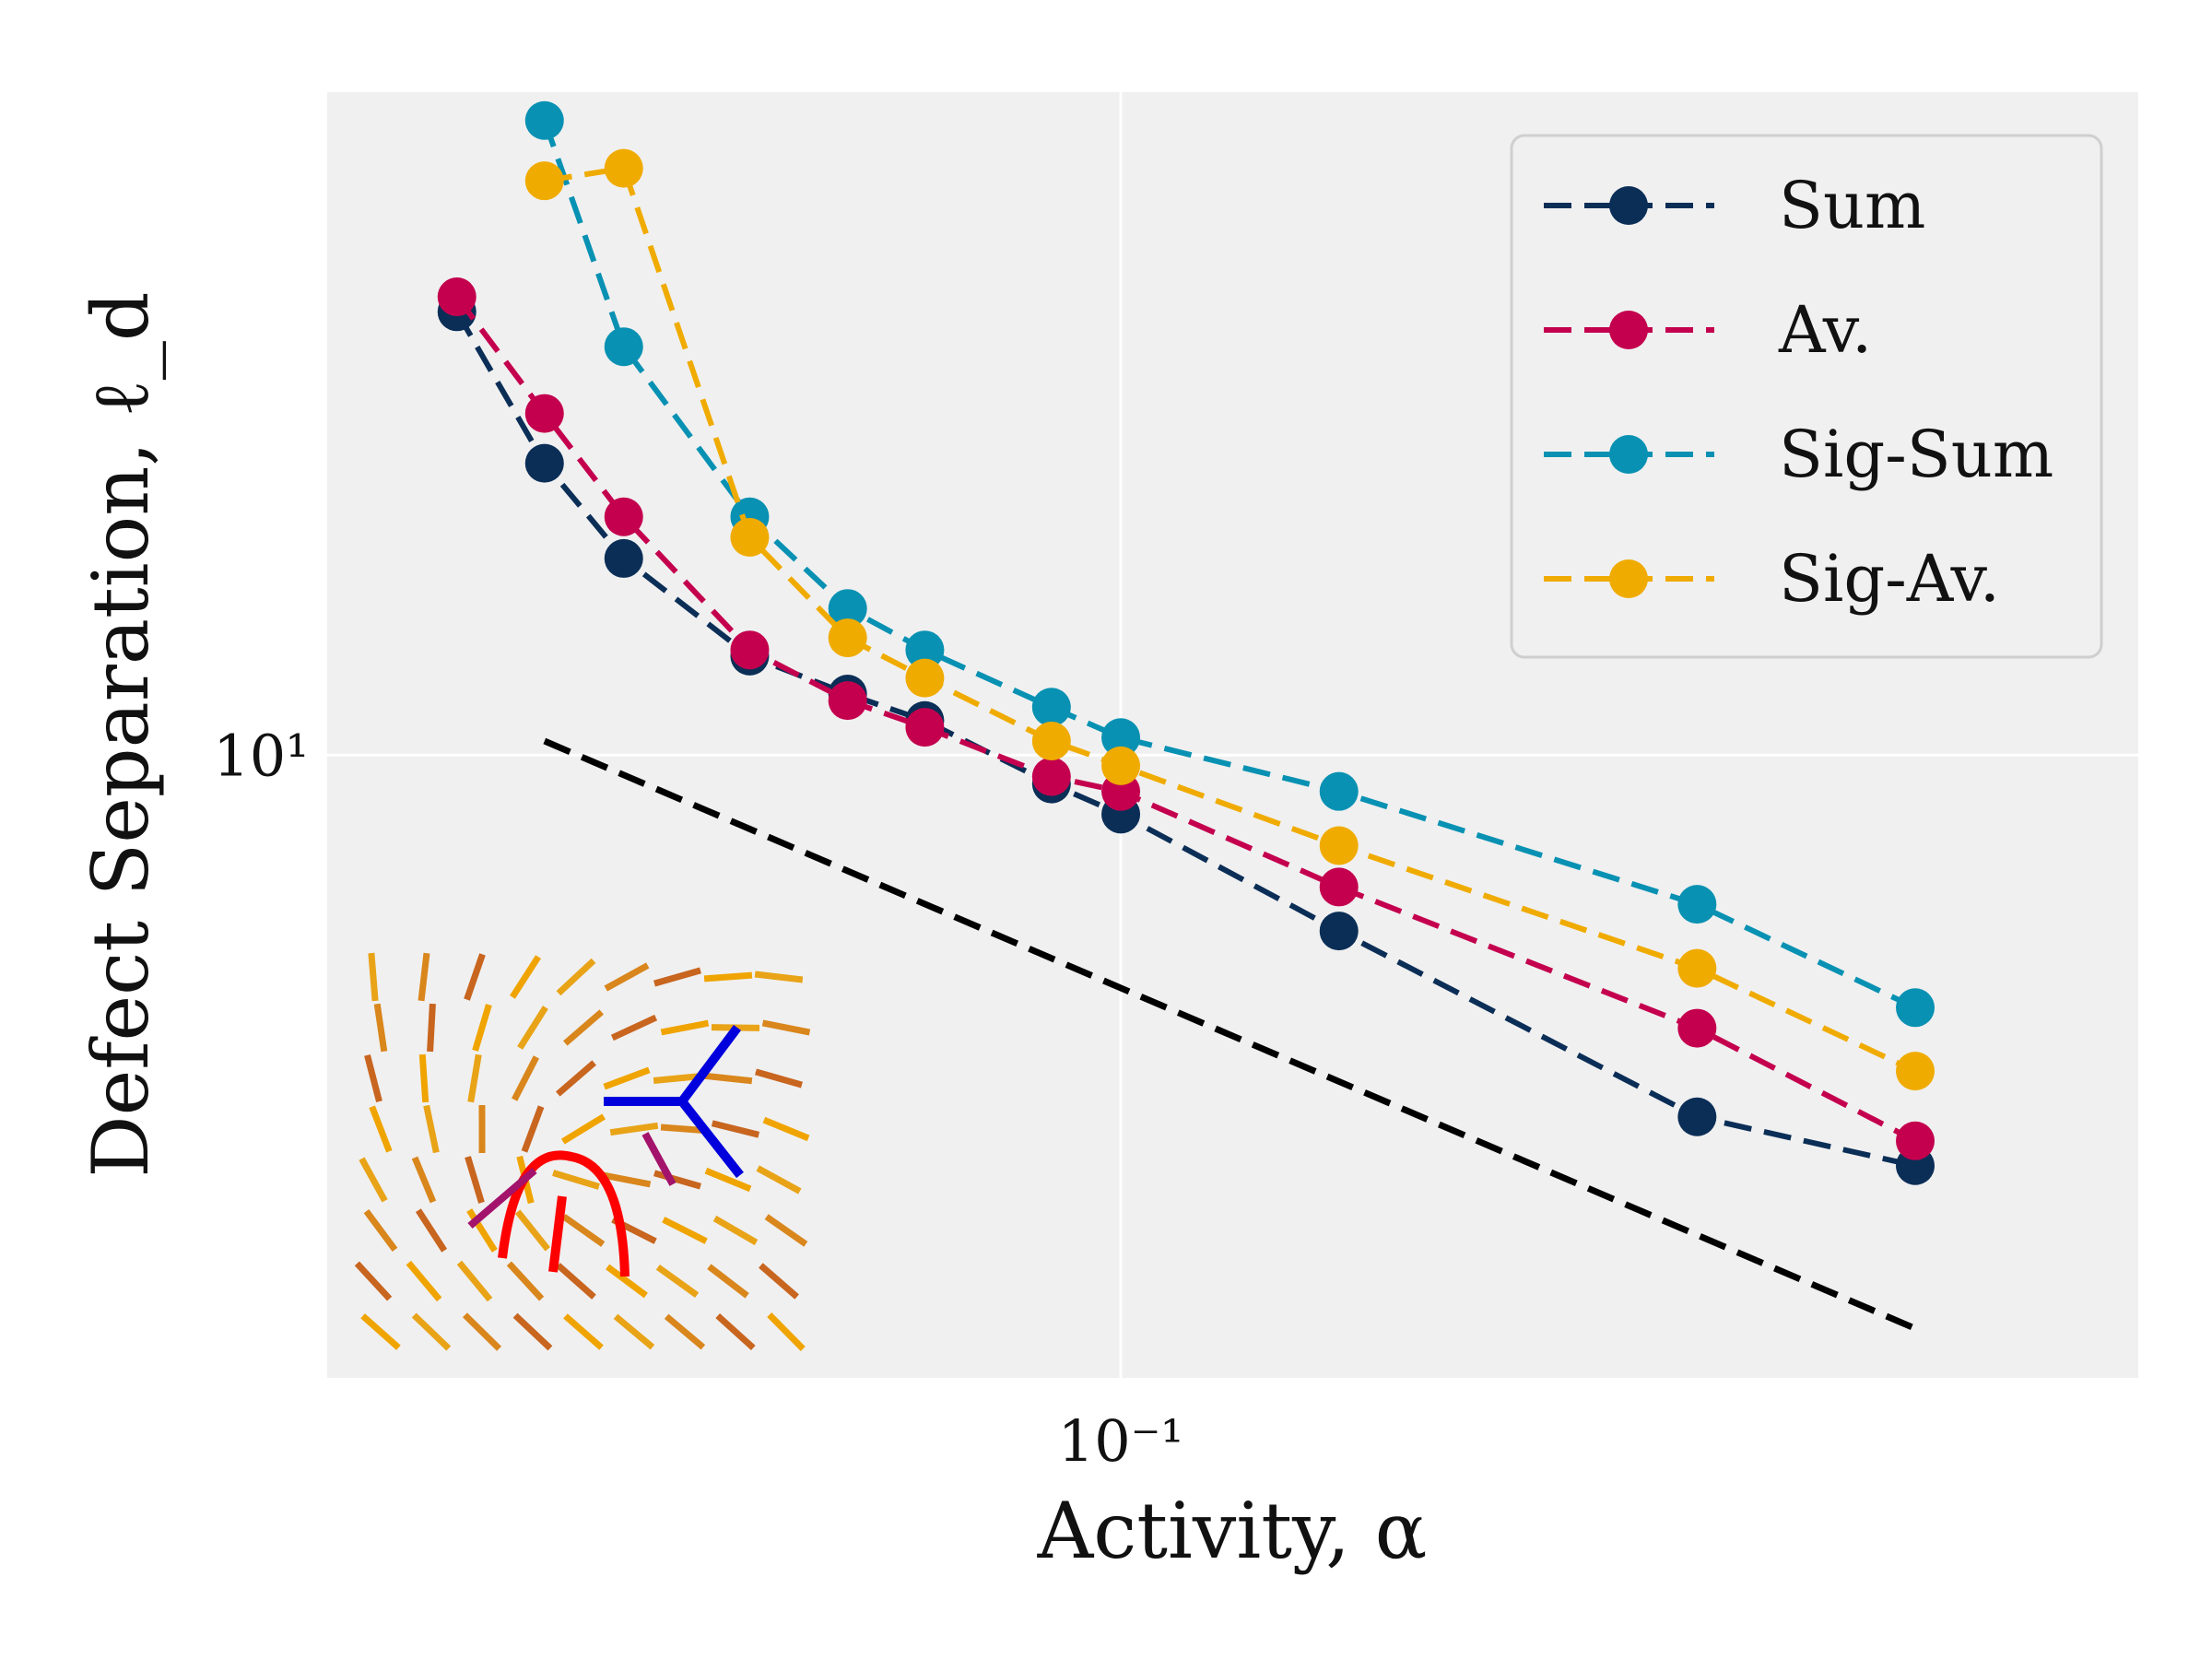 This screenshot has width=2212, height=1659. What do you see at coordinates (1232, 1531) in the screenshot?
I see `x-axis-label: Activity, α` at bounding box center [1232, 1531].